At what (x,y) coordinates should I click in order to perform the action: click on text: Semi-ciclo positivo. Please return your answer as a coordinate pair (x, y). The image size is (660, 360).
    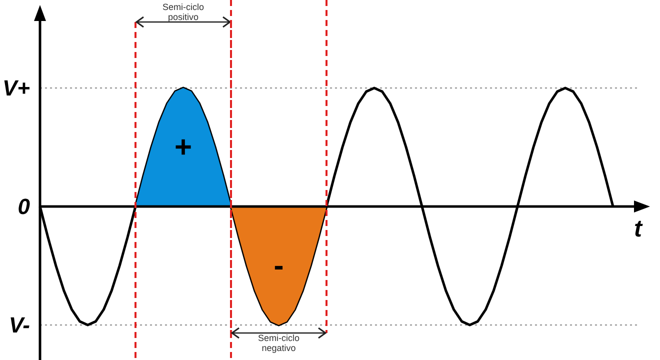
    Looking at the image, I should click on (183, 12).